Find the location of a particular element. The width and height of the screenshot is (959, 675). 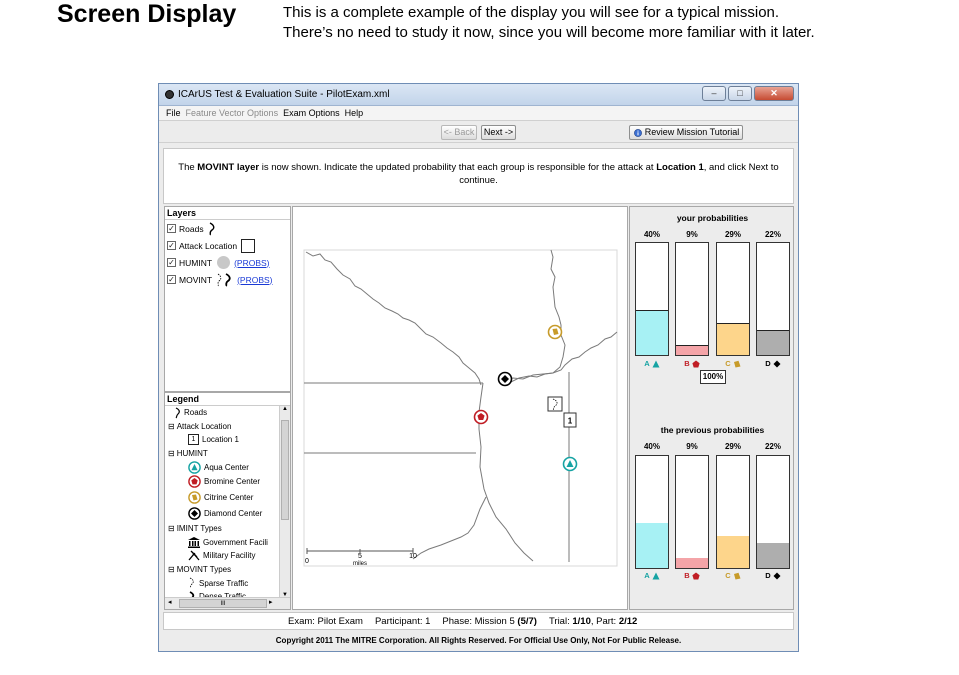

scroll-down-icon: ▼ is located at coordinates (285, 595).